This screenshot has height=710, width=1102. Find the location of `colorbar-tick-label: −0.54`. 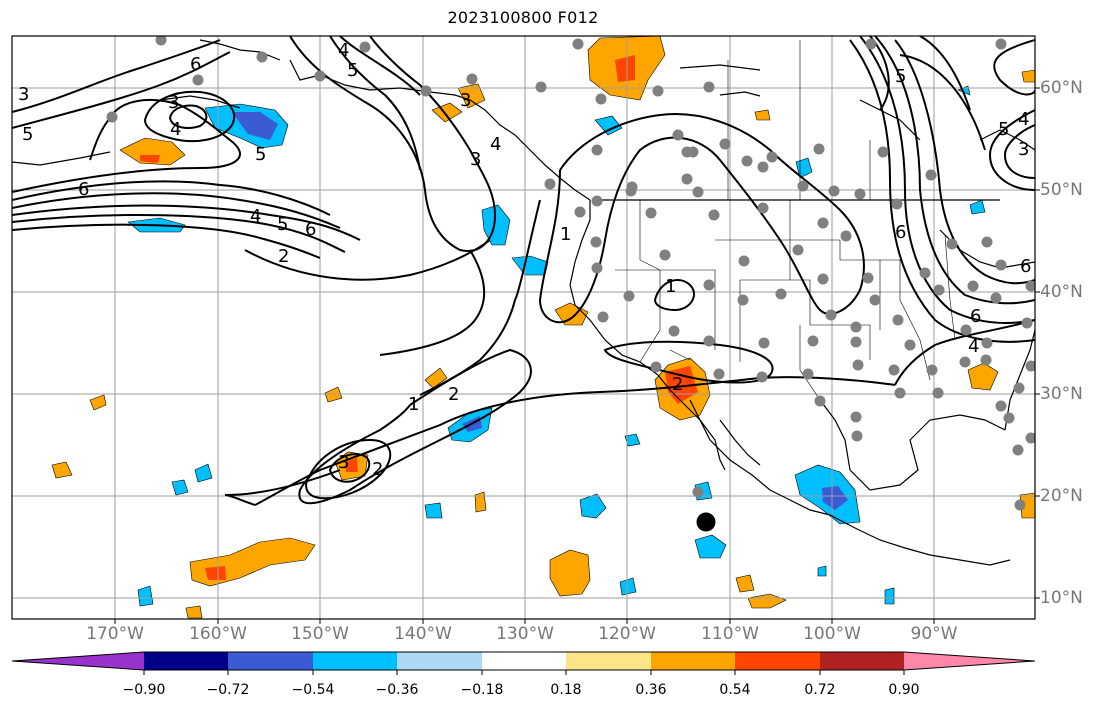

colorbar-tick-label: −0.54 is located at coordinates (313, 690).